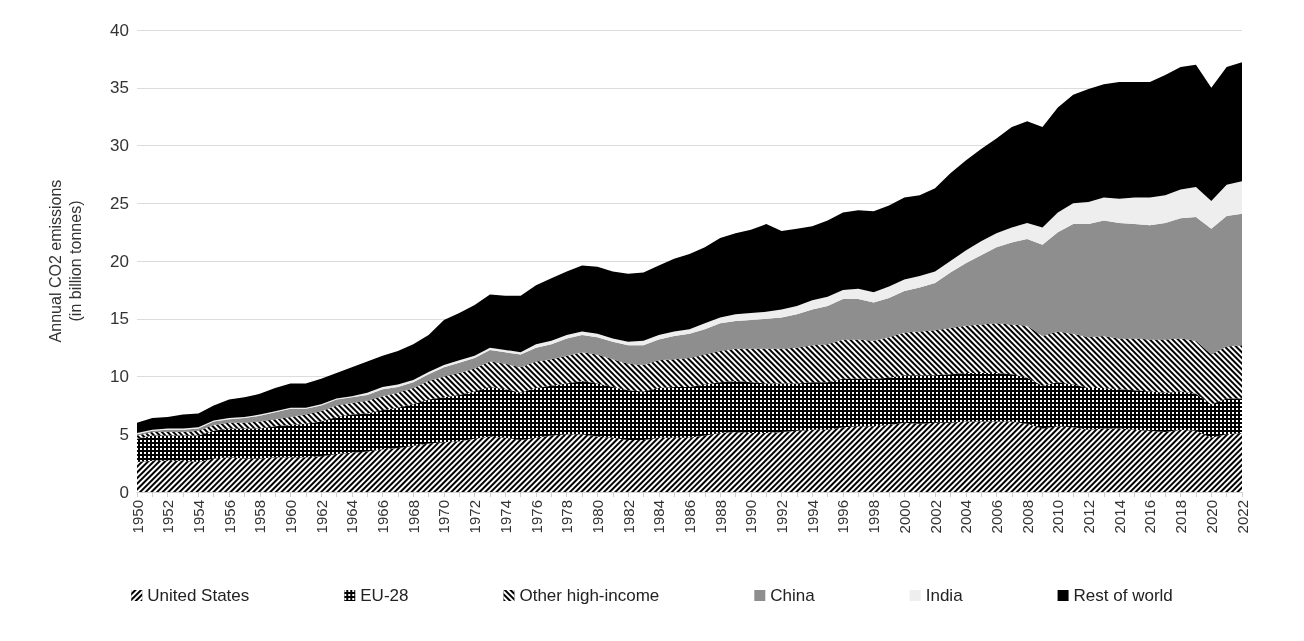  What do you see at coordinates (589, 595) in the screenshot?
I see `legend-label: Other high-income` at bounding box center [589, 595].